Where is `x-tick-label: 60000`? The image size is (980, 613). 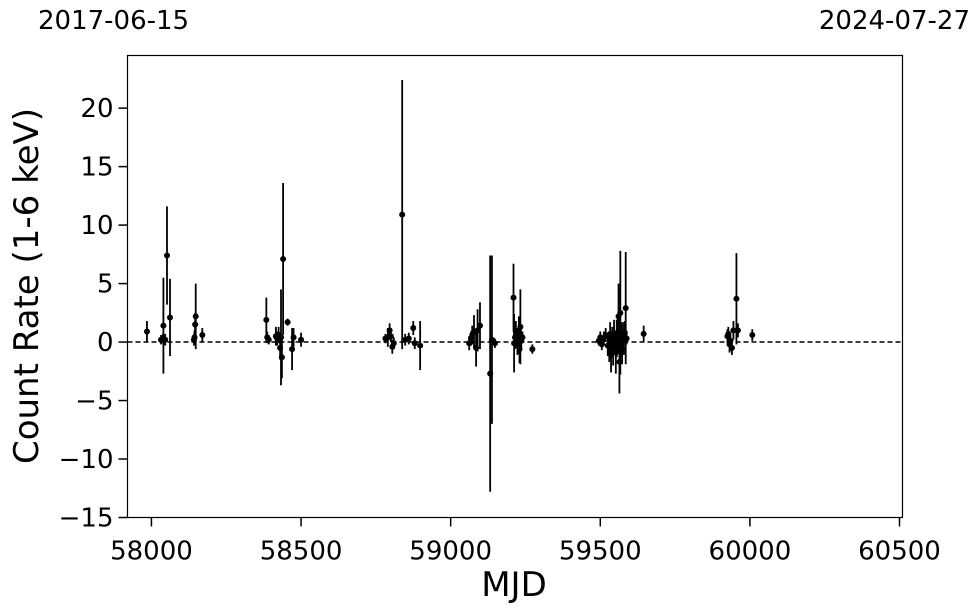
x-tick-label: 60000 is located at coordinates (750, 552).